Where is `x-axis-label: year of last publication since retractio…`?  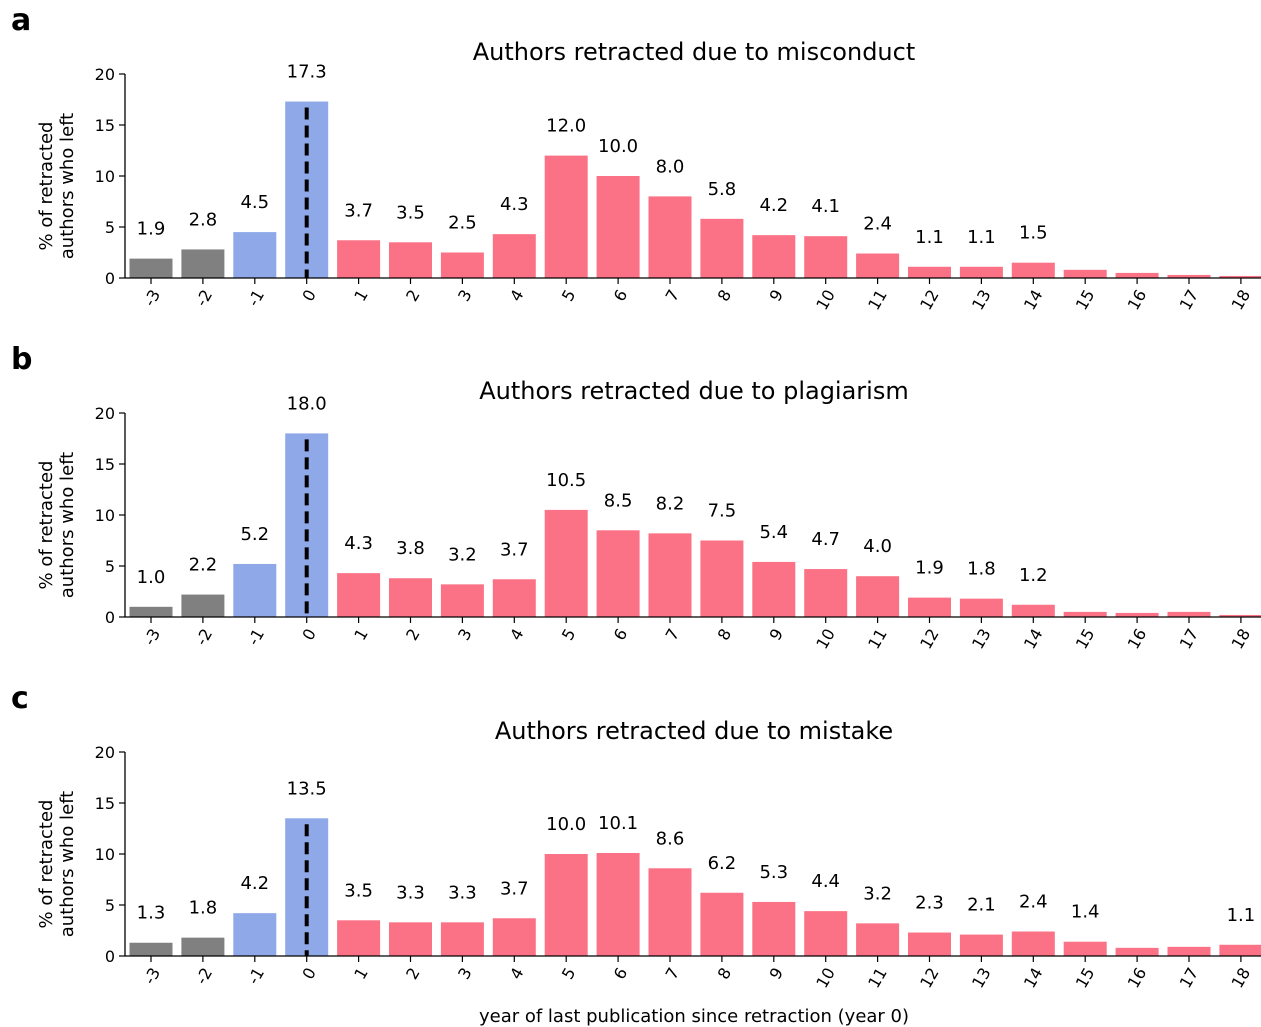 x-axis-label: year of last publication since retractio… is located at coordinates (694, 1016).